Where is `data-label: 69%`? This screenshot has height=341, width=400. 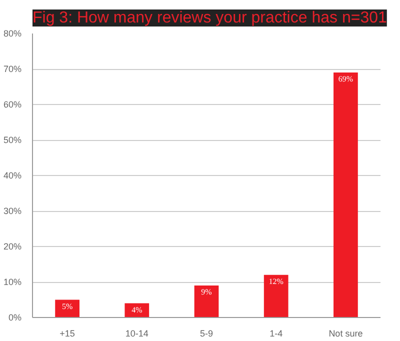
data-label: 69% is located at coordinates (346, 79).